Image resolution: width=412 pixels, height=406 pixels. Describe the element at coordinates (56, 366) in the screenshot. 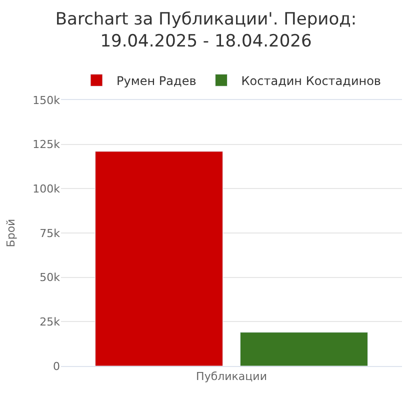

I see `y-tick-label: 0` at that location.